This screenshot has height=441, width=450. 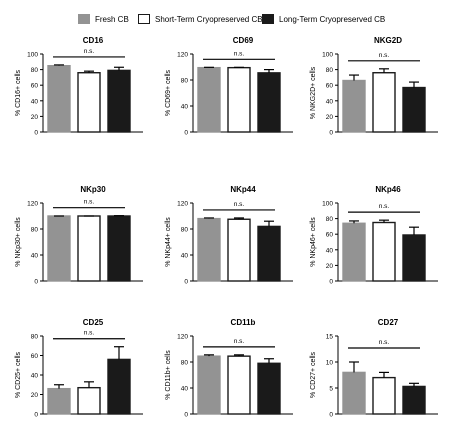 I want to click on panel-cd16: CD16 % CD16+ cells 0 20 40 60 80 100 n.s., so click(x=79, y=86).